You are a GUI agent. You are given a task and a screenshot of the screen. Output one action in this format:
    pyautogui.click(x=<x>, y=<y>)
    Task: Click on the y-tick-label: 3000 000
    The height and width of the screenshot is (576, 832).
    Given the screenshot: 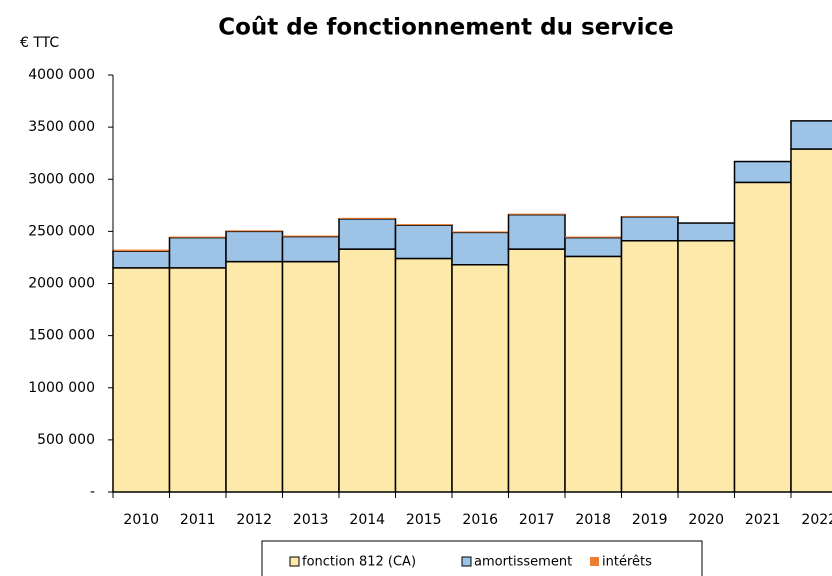 What is the action you would take?
    pyautogui.click(x=61, y=179)
    